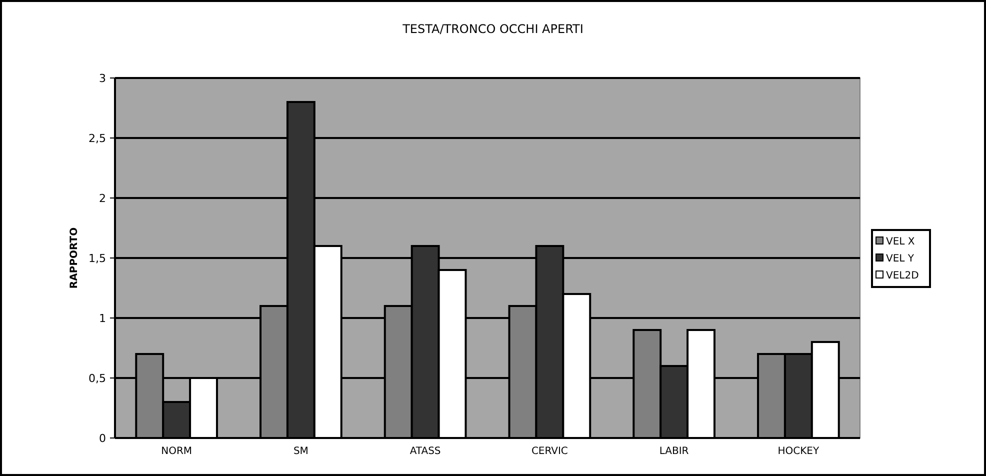  Describe the element at coordinates (903, 276) in the screenshot. I see `legend-label: VEL2D` at that location.